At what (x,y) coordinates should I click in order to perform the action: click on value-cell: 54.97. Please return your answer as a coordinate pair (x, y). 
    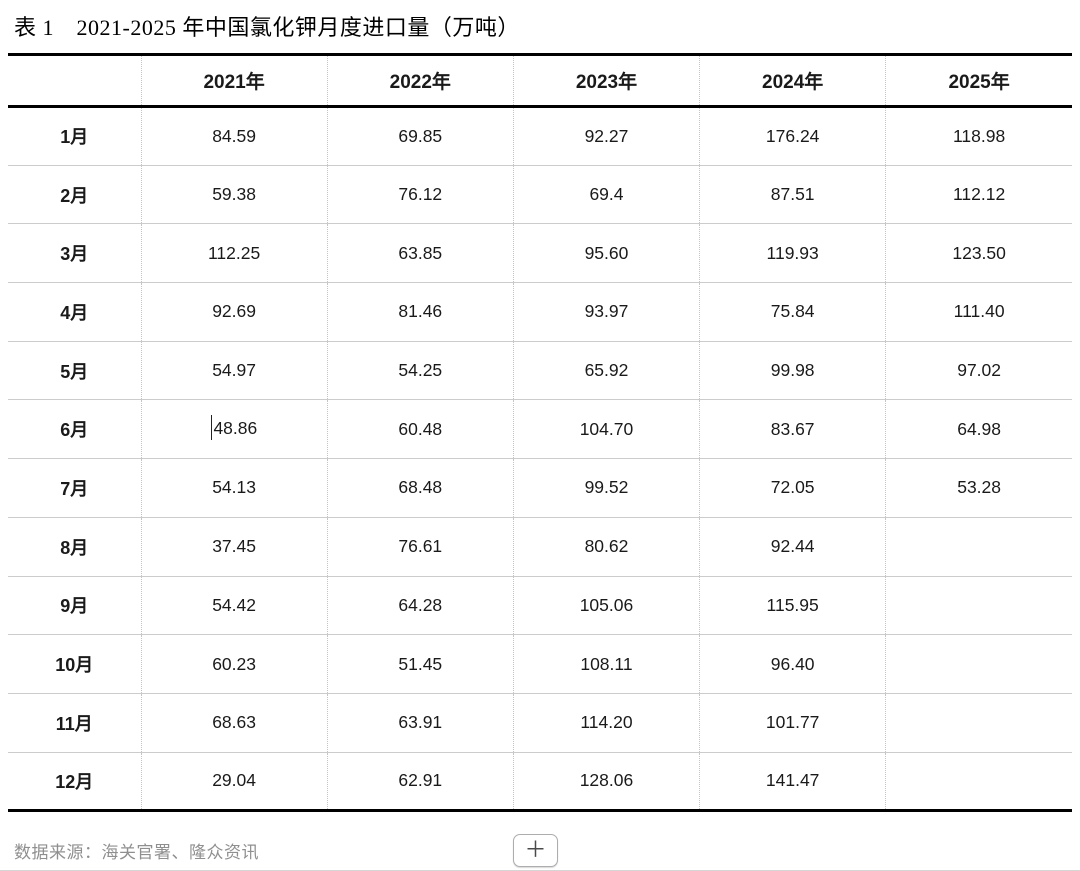
    Looking at the image, I should click on (234, 370).